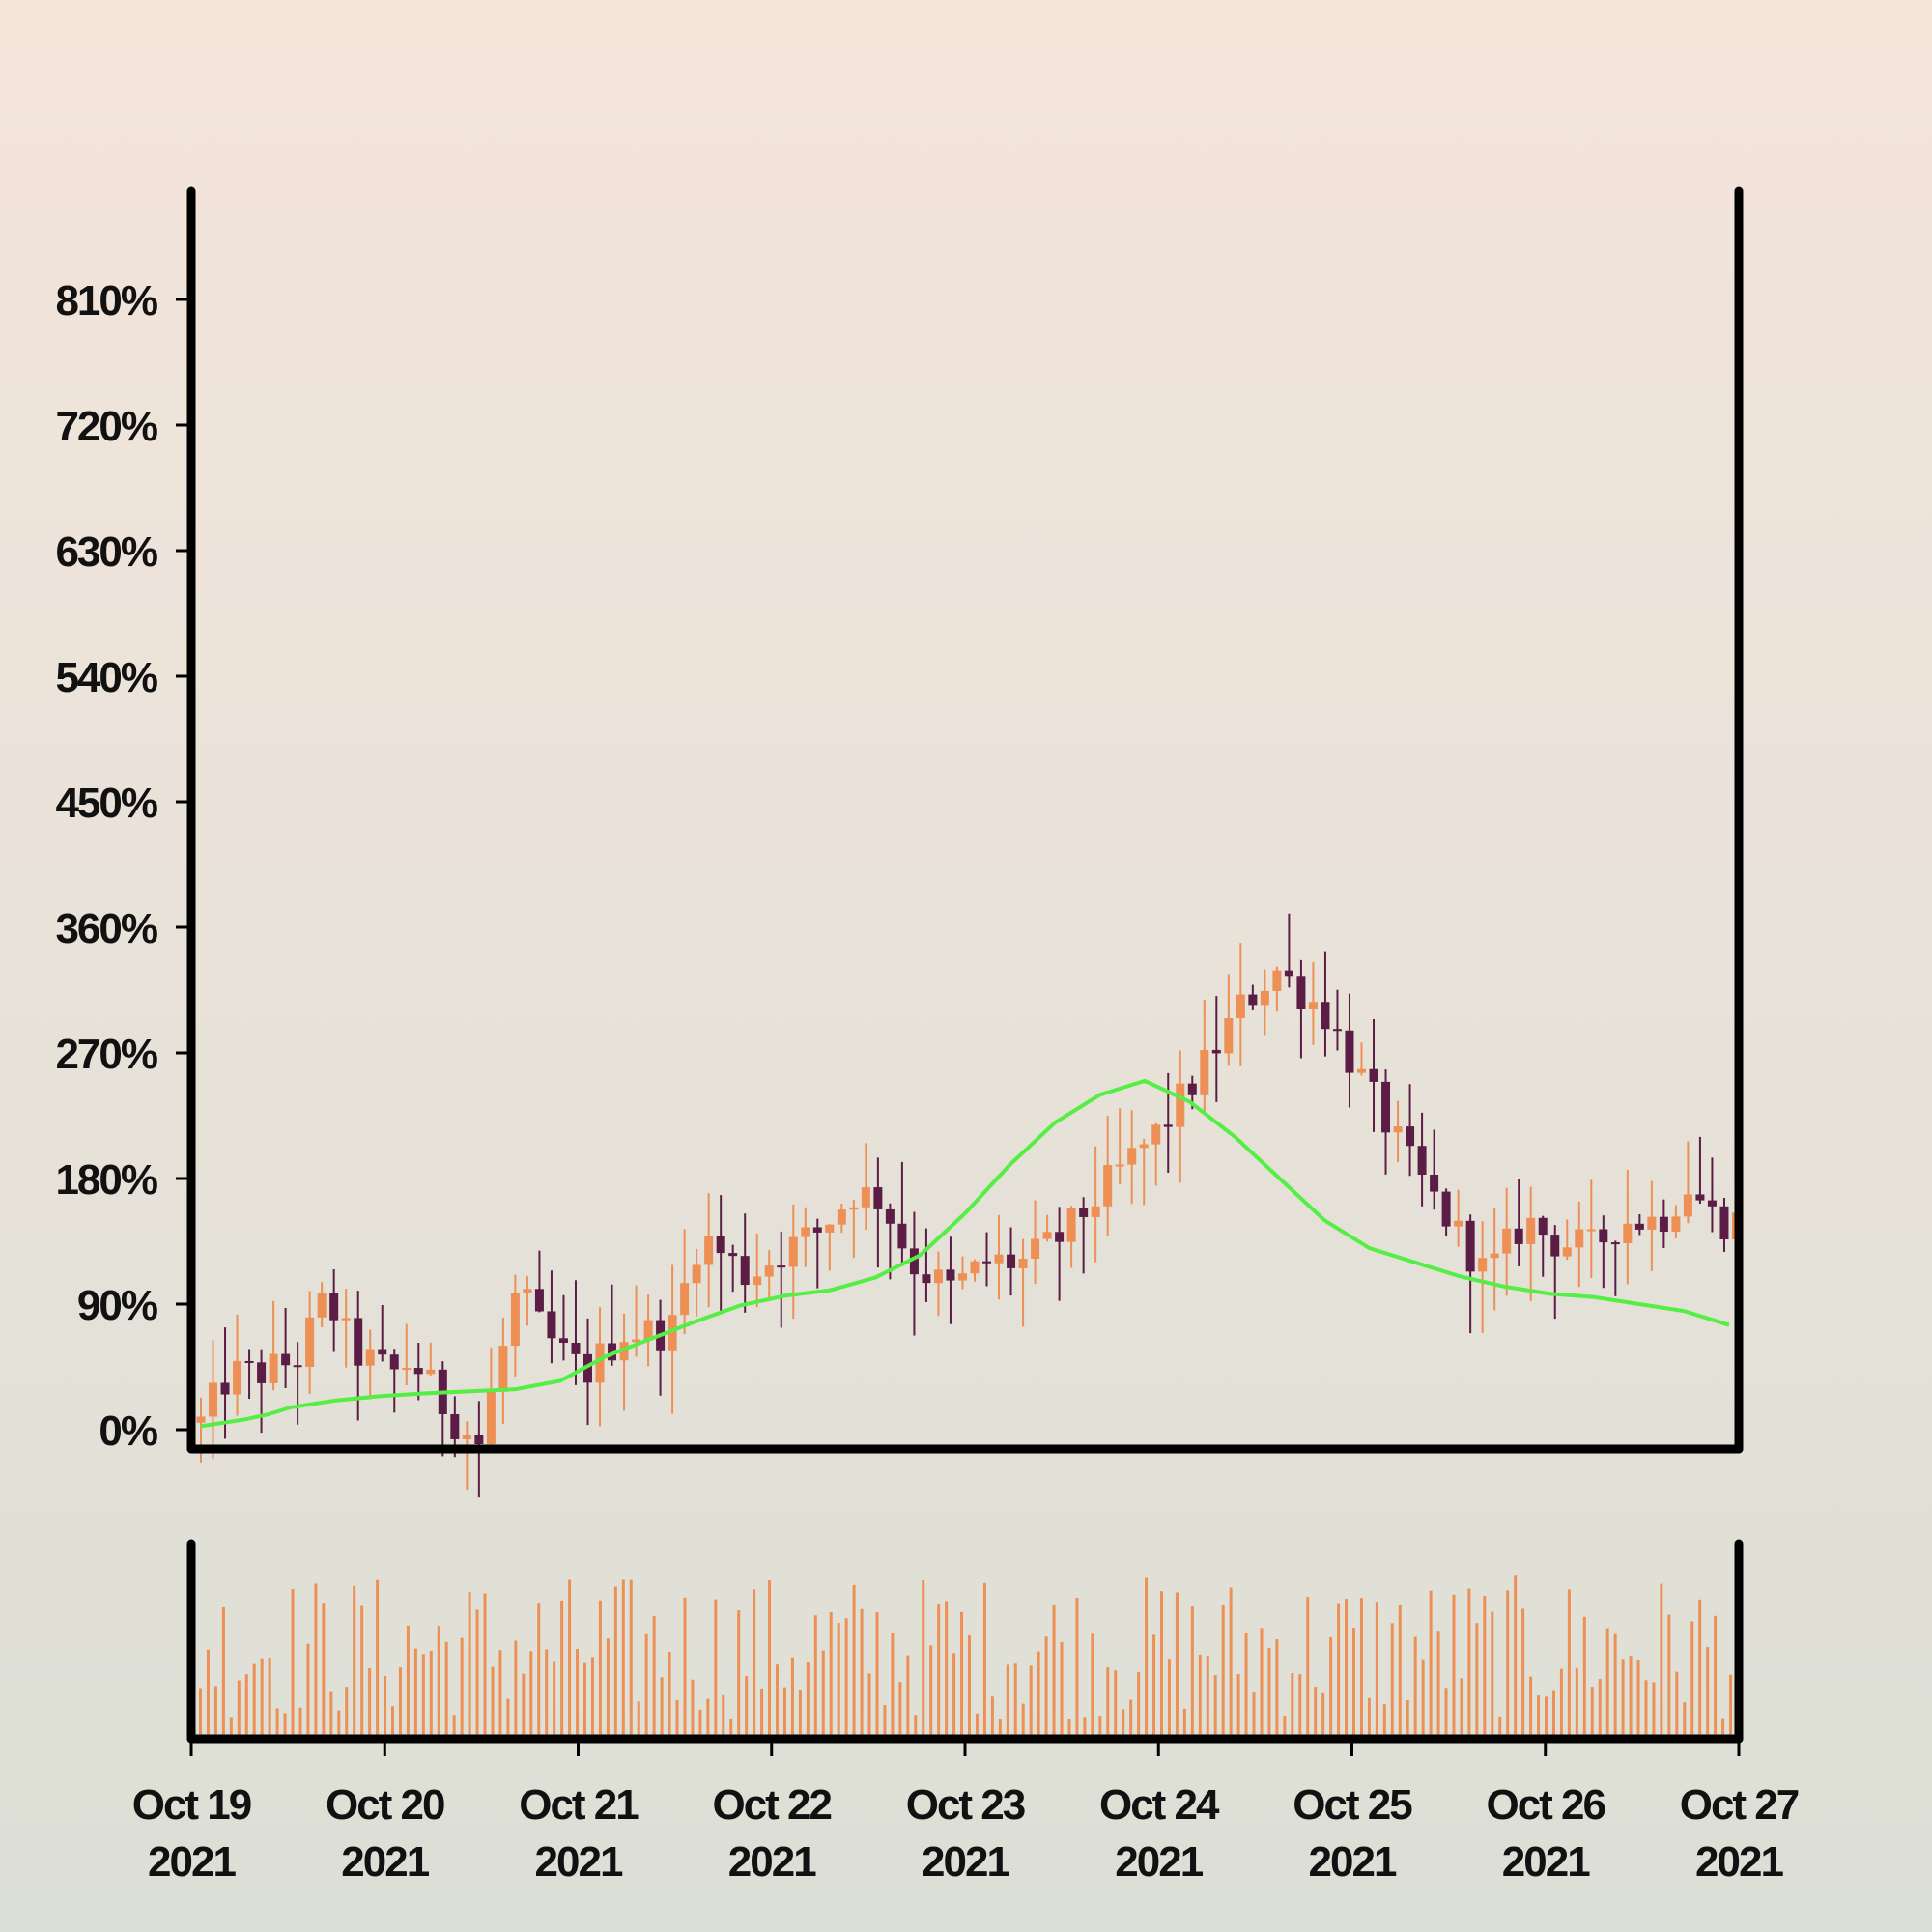 Image resolution: width=1932 pixels, height=1932 pixels. What do you see at coordinates (1545, 1805) in the screenshot?
I see `x-tick-label: Oct 26` at bounding box center [1545, 1805].